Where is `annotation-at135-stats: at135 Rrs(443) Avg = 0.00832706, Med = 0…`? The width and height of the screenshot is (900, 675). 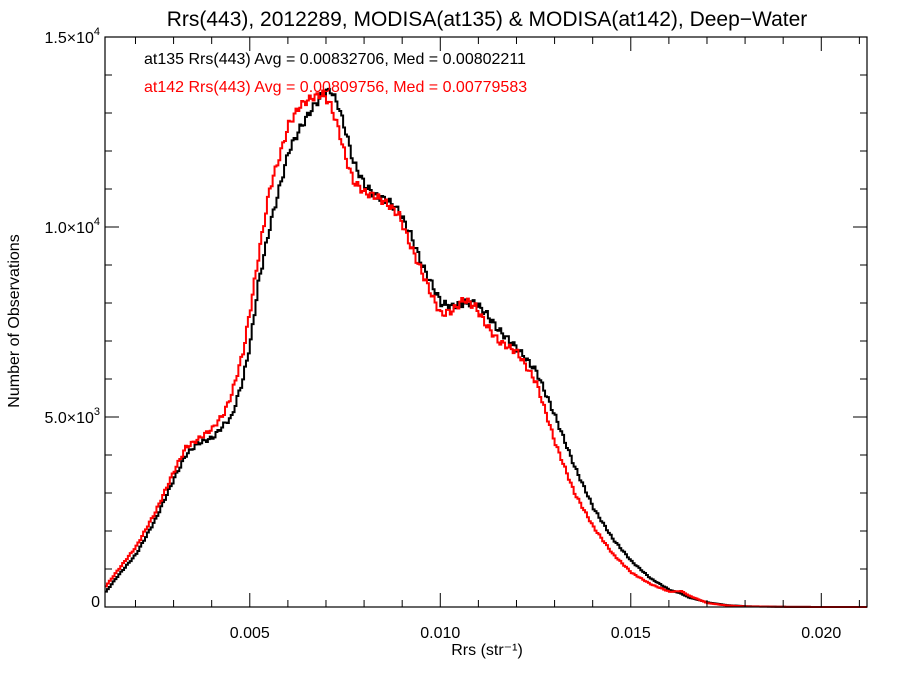
annotation-at135-stats: at135 Rrs(443) Avg = 0.00832706, Med = 0… is located at coordinates (335, 59).